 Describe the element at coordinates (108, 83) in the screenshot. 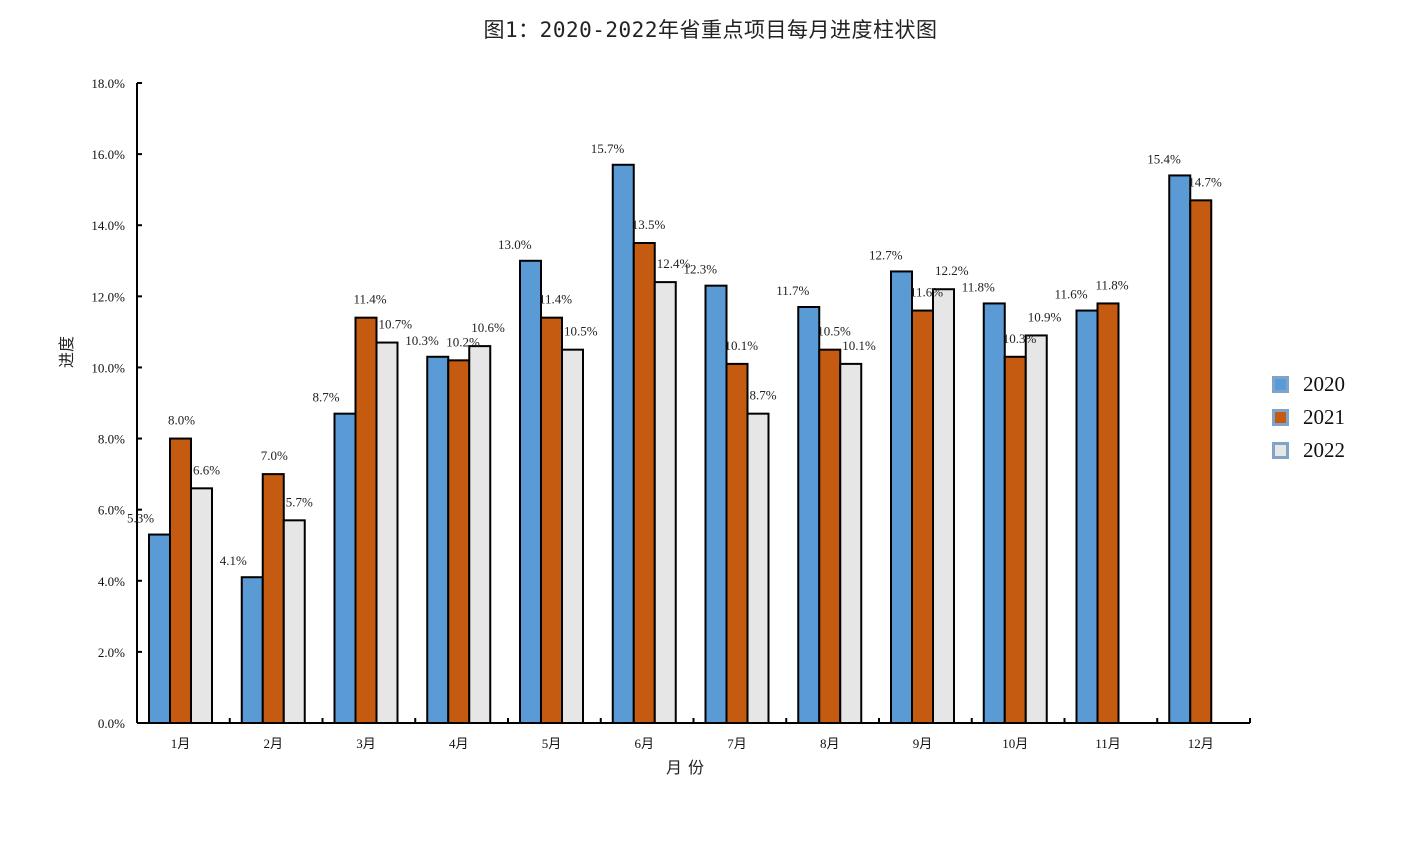

I see `y-tick-label: 18.0%` at that location.